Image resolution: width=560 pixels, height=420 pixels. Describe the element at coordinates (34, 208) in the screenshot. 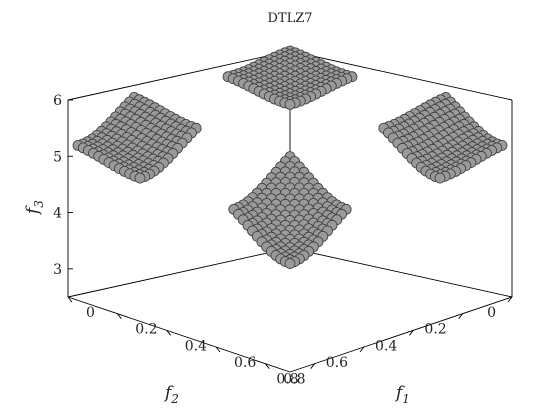

I see `z-axis-label: f3` at that location.